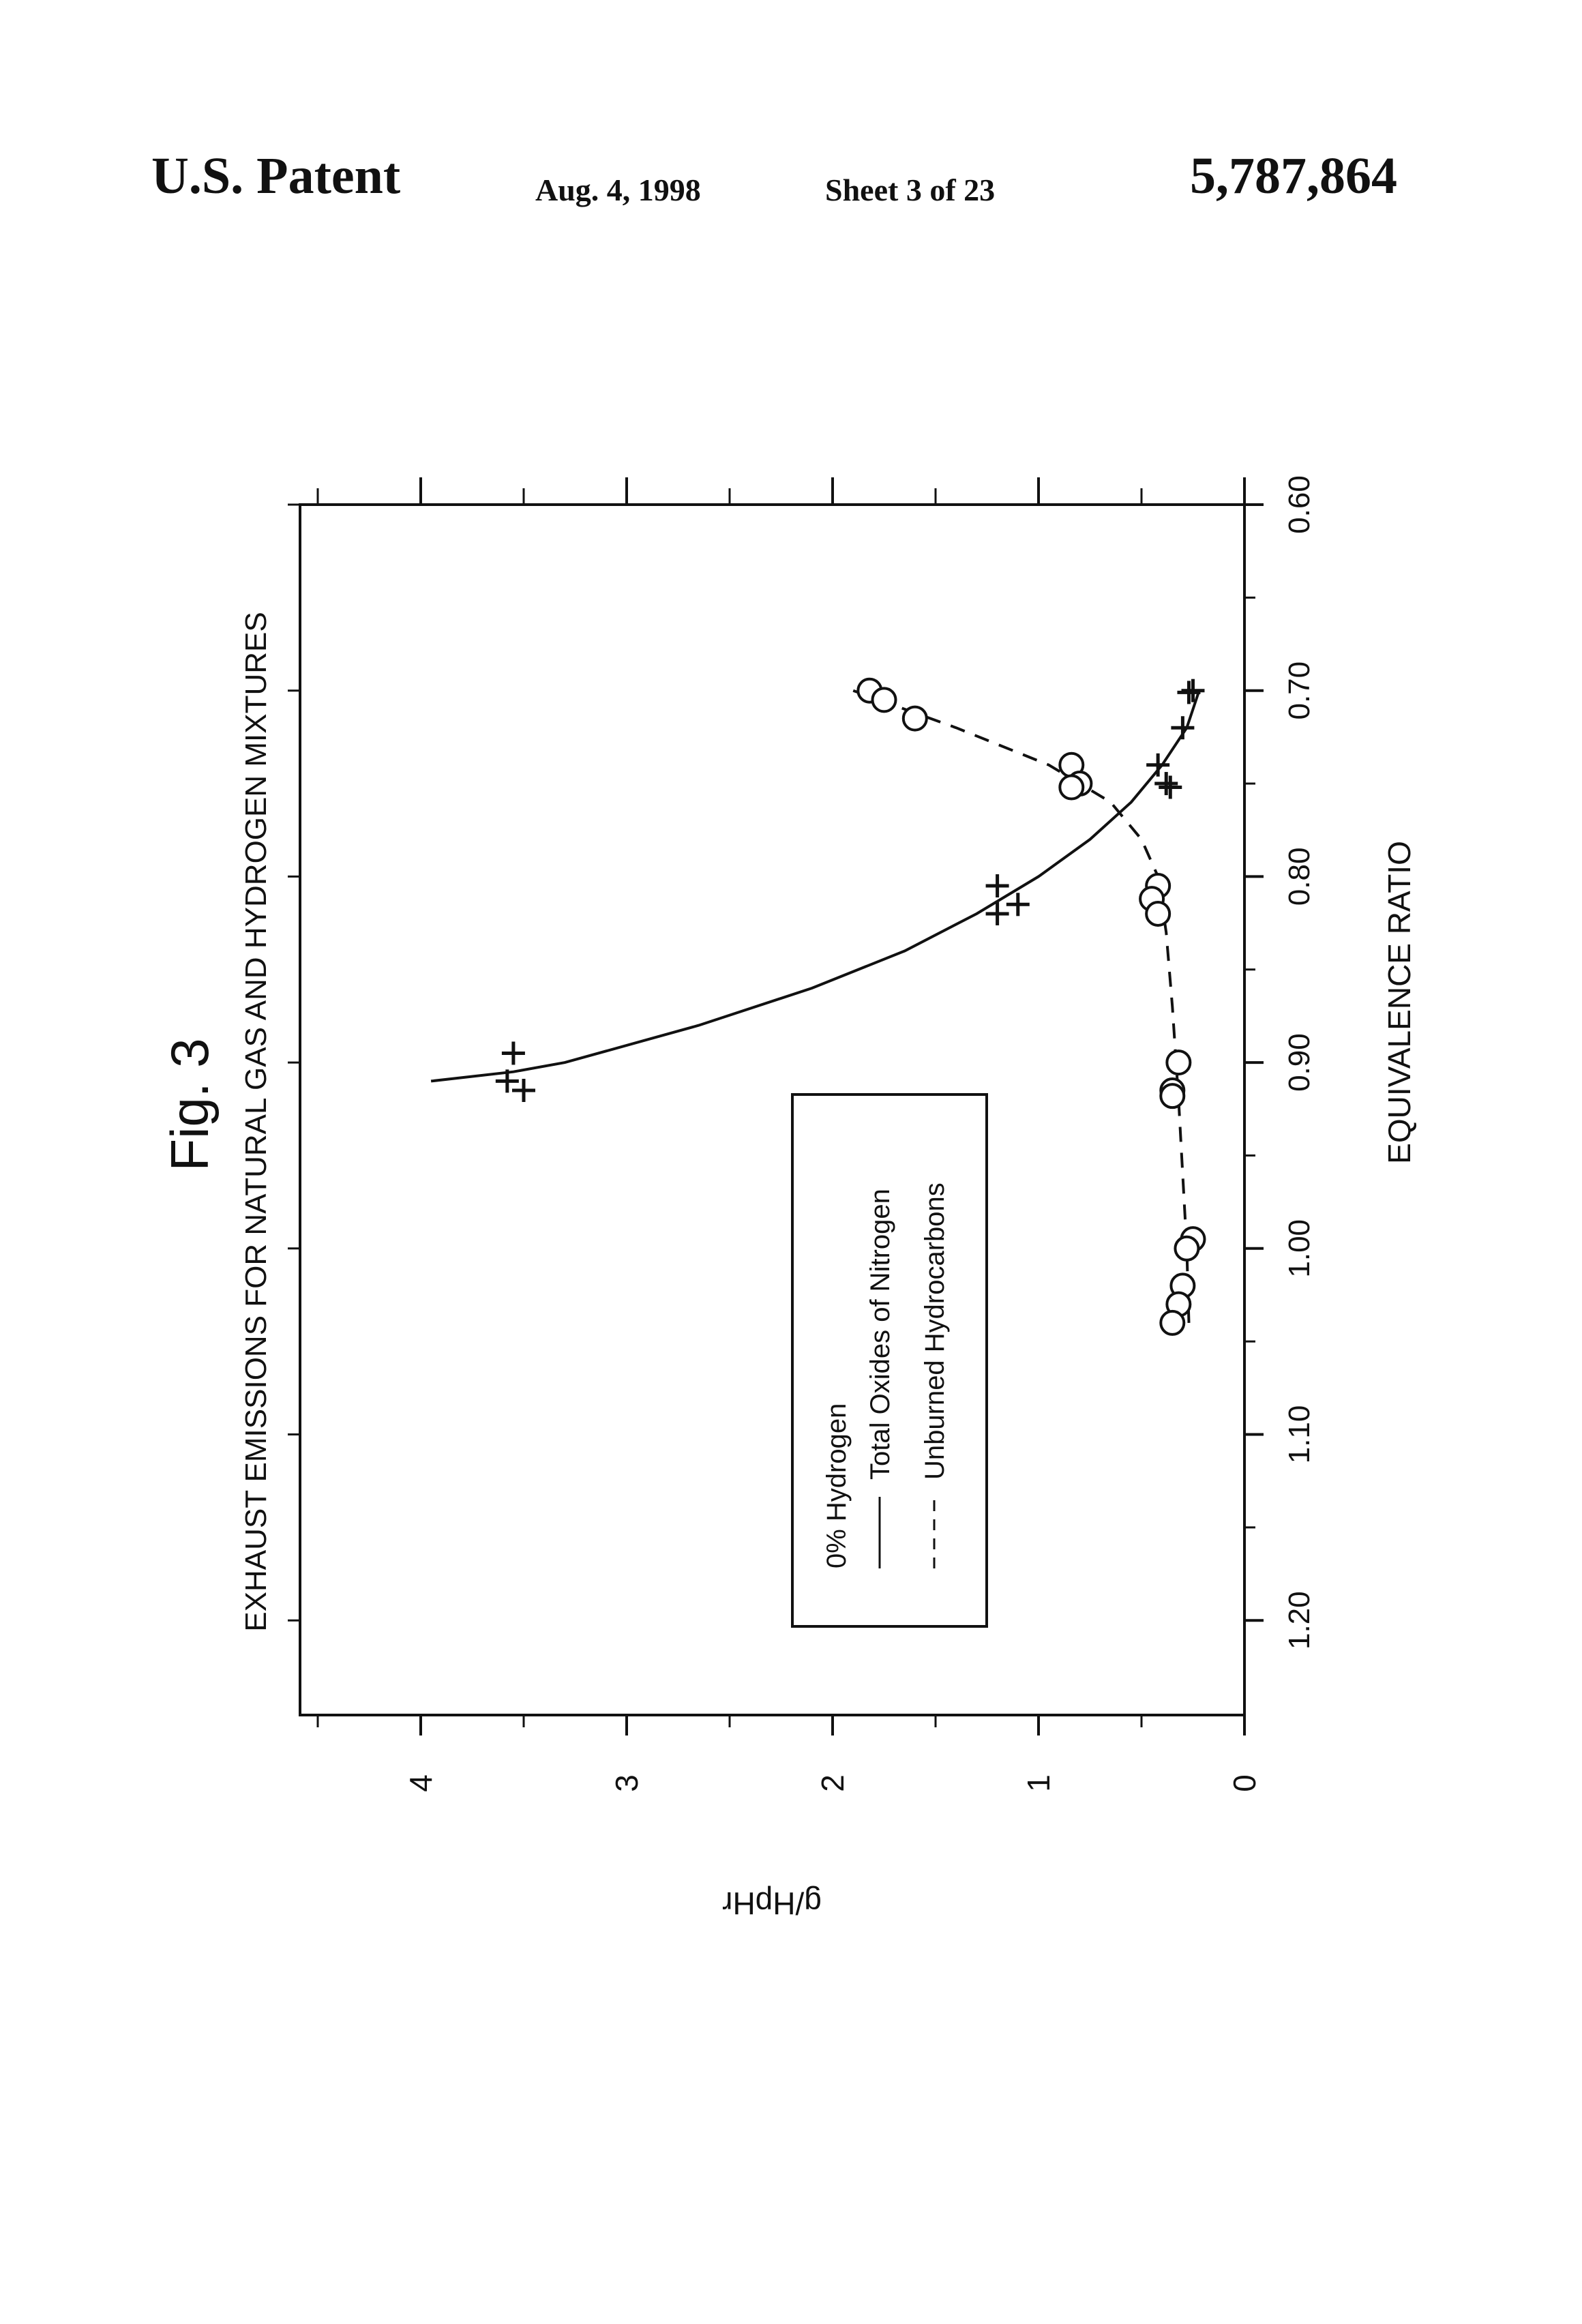 Image resolution: width=1582 pixels, height=2324 pixels. I want to click on y-tick-label: 4, so click(420, 1783).